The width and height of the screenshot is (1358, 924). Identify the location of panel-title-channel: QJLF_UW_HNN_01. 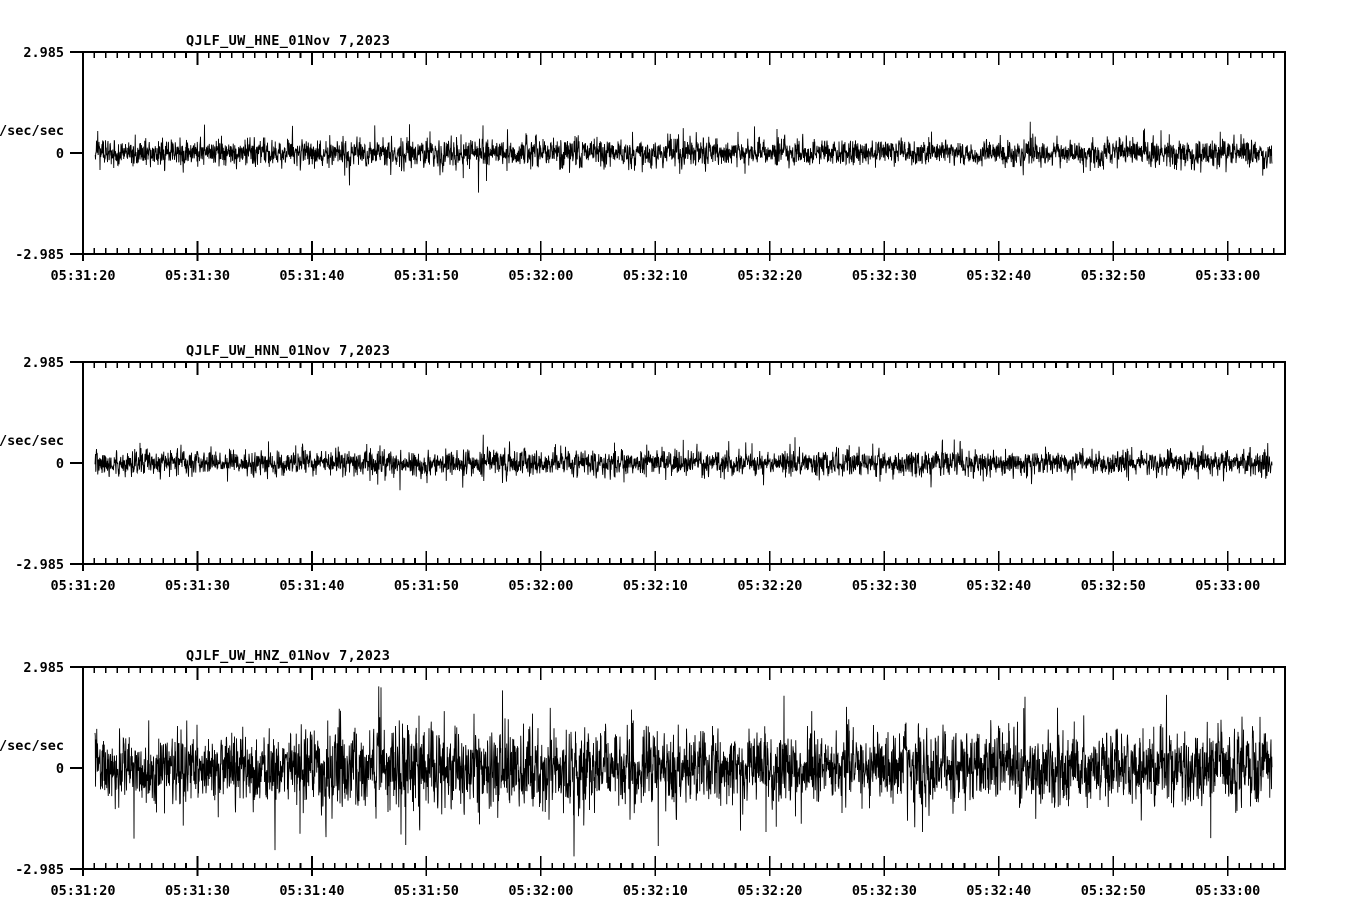
(245, 351).